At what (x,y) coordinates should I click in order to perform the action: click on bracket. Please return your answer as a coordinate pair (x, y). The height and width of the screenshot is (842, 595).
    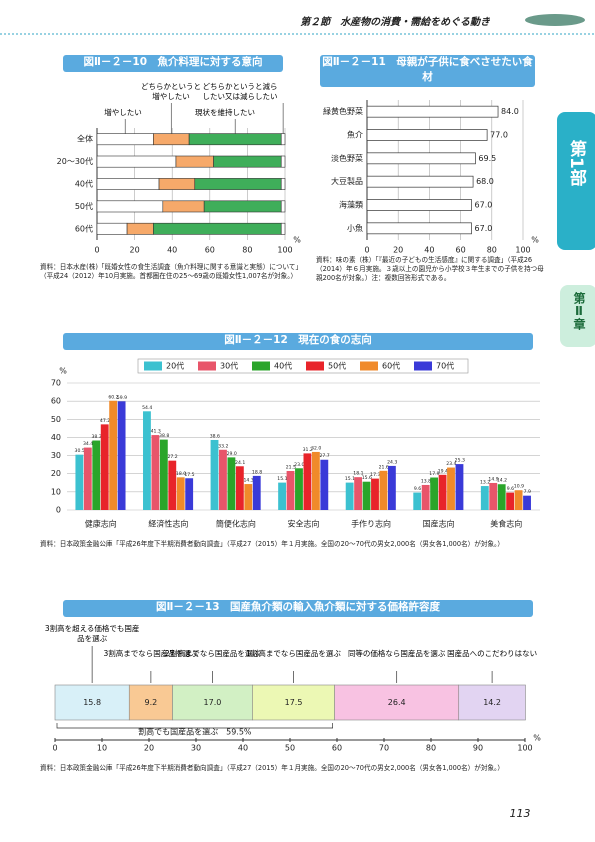
    Looking at the image, I should click on (194, 726).